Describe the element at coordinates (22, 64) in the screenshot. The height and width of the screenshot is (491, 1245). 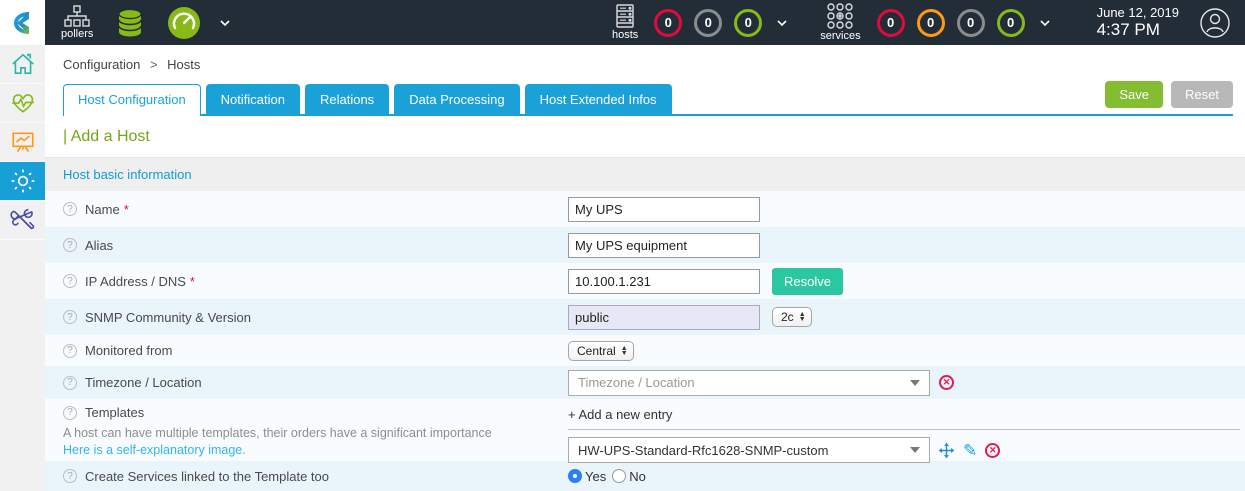
I see `sidebar-item-home` at that location.